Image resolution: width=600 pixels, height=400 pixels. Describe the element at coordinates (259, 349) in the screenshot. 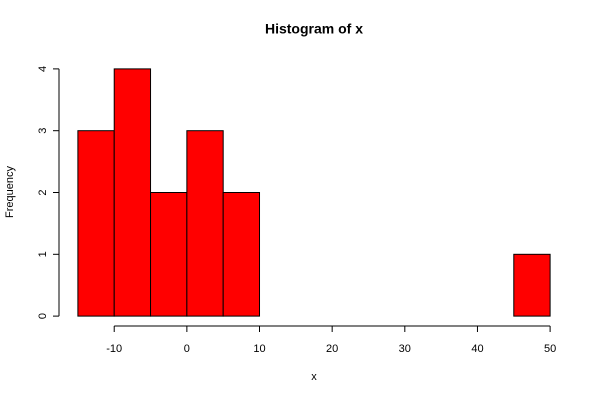

I see `x-tick-label: 10` at that location.